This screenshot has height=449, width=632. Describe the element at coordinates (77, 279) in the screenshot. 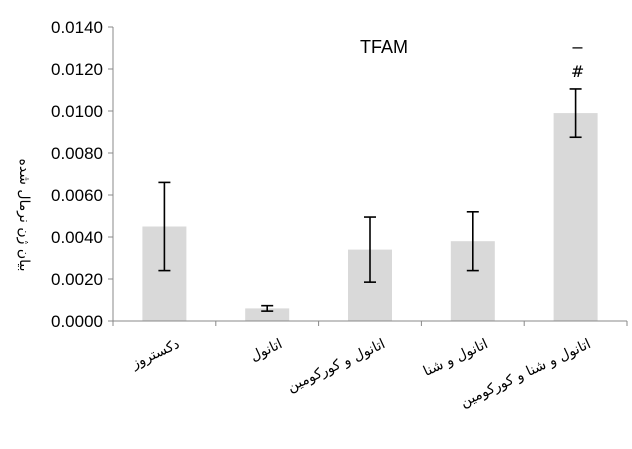

I see `y-tick-label: 0.0020` at that location.